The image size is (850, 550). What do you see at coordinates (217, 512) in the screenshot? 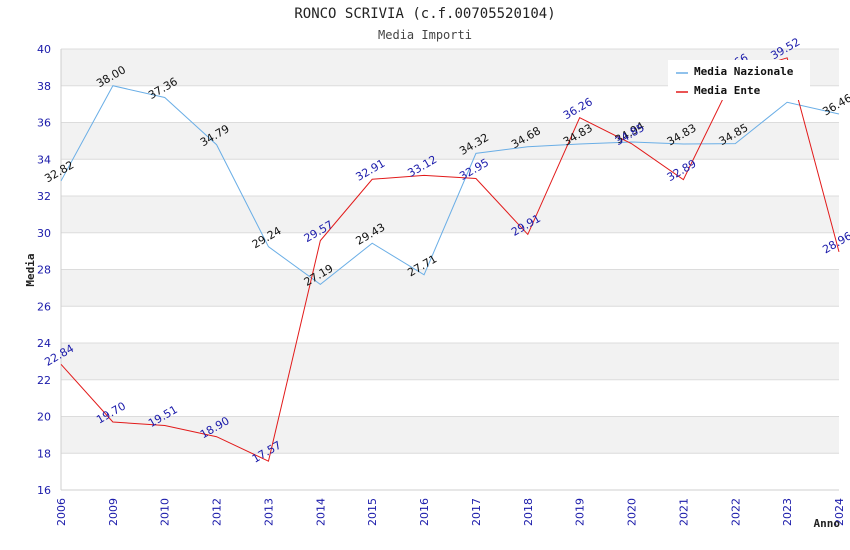
I see `x-tick-label: 2012` at bounding box center [217, 512].